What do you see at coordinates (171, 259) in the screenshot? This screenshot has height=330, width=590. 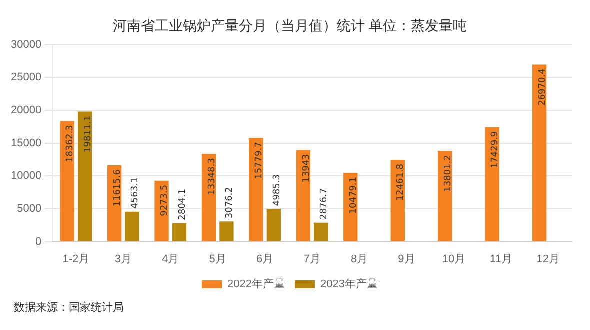 I see `x-tick-label: 4月` at bounding box center [171, 259].